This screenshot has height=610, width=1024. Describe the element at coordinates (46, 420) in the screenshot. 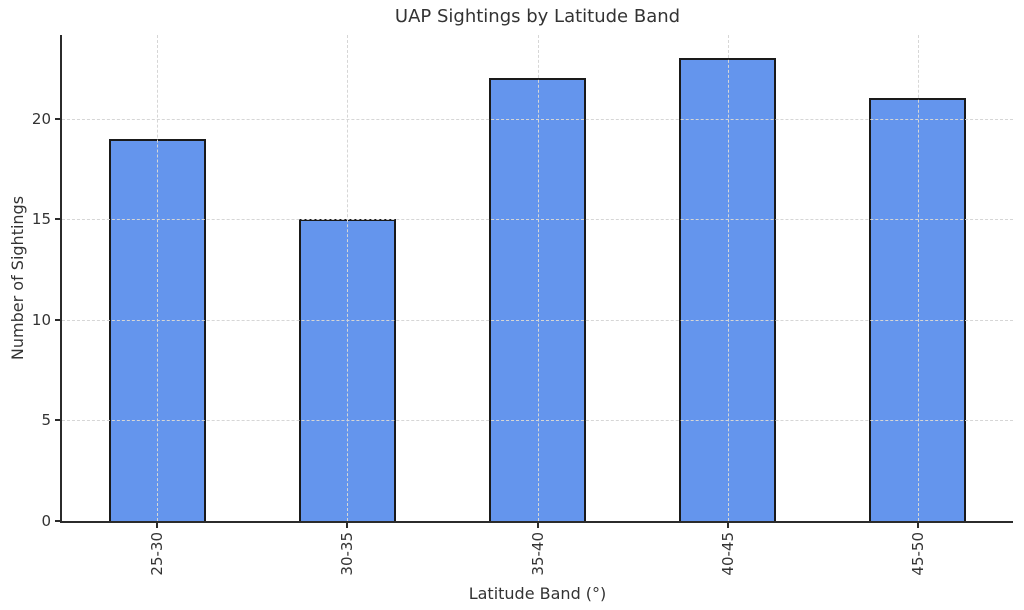

I see `y-tick-label: 5` at that location.